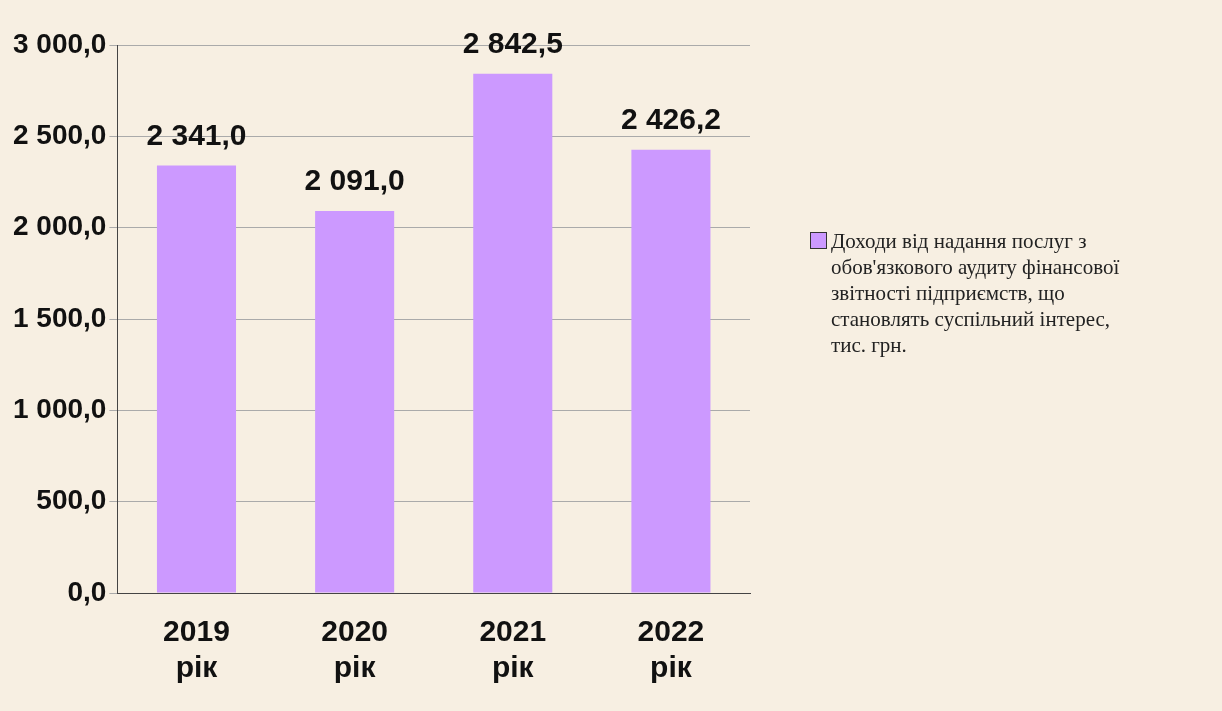 The height and width of the screenshot is (711, 1222). What do you see at coordinates (355, 649) in the screenshot?
I see `x-tick-label: 2020 рік` at bounding box center [355, 649].